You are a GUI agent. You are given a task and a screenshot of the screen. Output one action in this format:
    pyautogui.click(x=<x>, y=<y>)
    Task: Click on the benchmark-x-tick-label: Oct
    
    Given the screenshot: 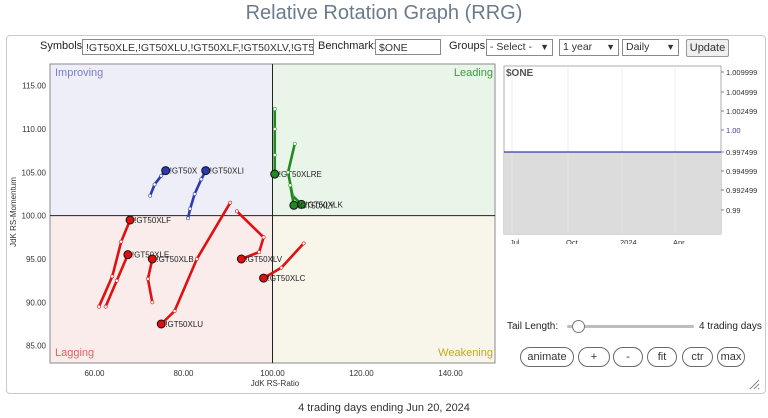 What is the action you would take?
    pyautogui.click(x=572, y=241)
    